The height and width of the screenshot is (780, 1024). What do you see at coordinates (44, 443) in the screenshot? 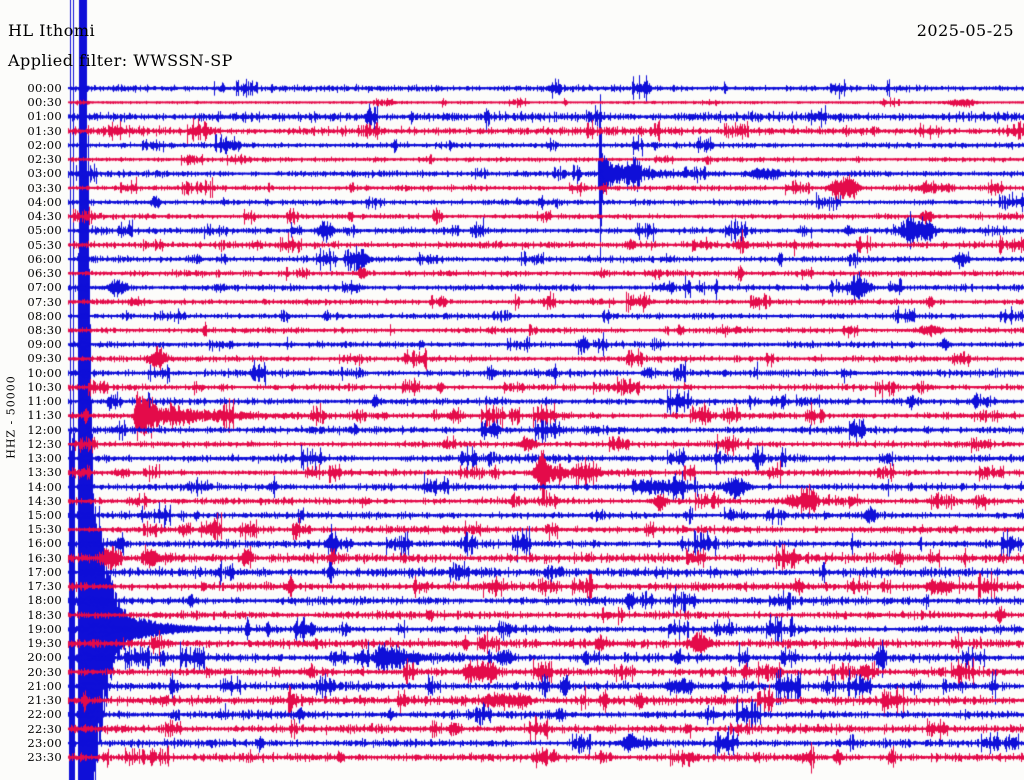
I see `time-label: 12:30` at bounding box center [44, 443].